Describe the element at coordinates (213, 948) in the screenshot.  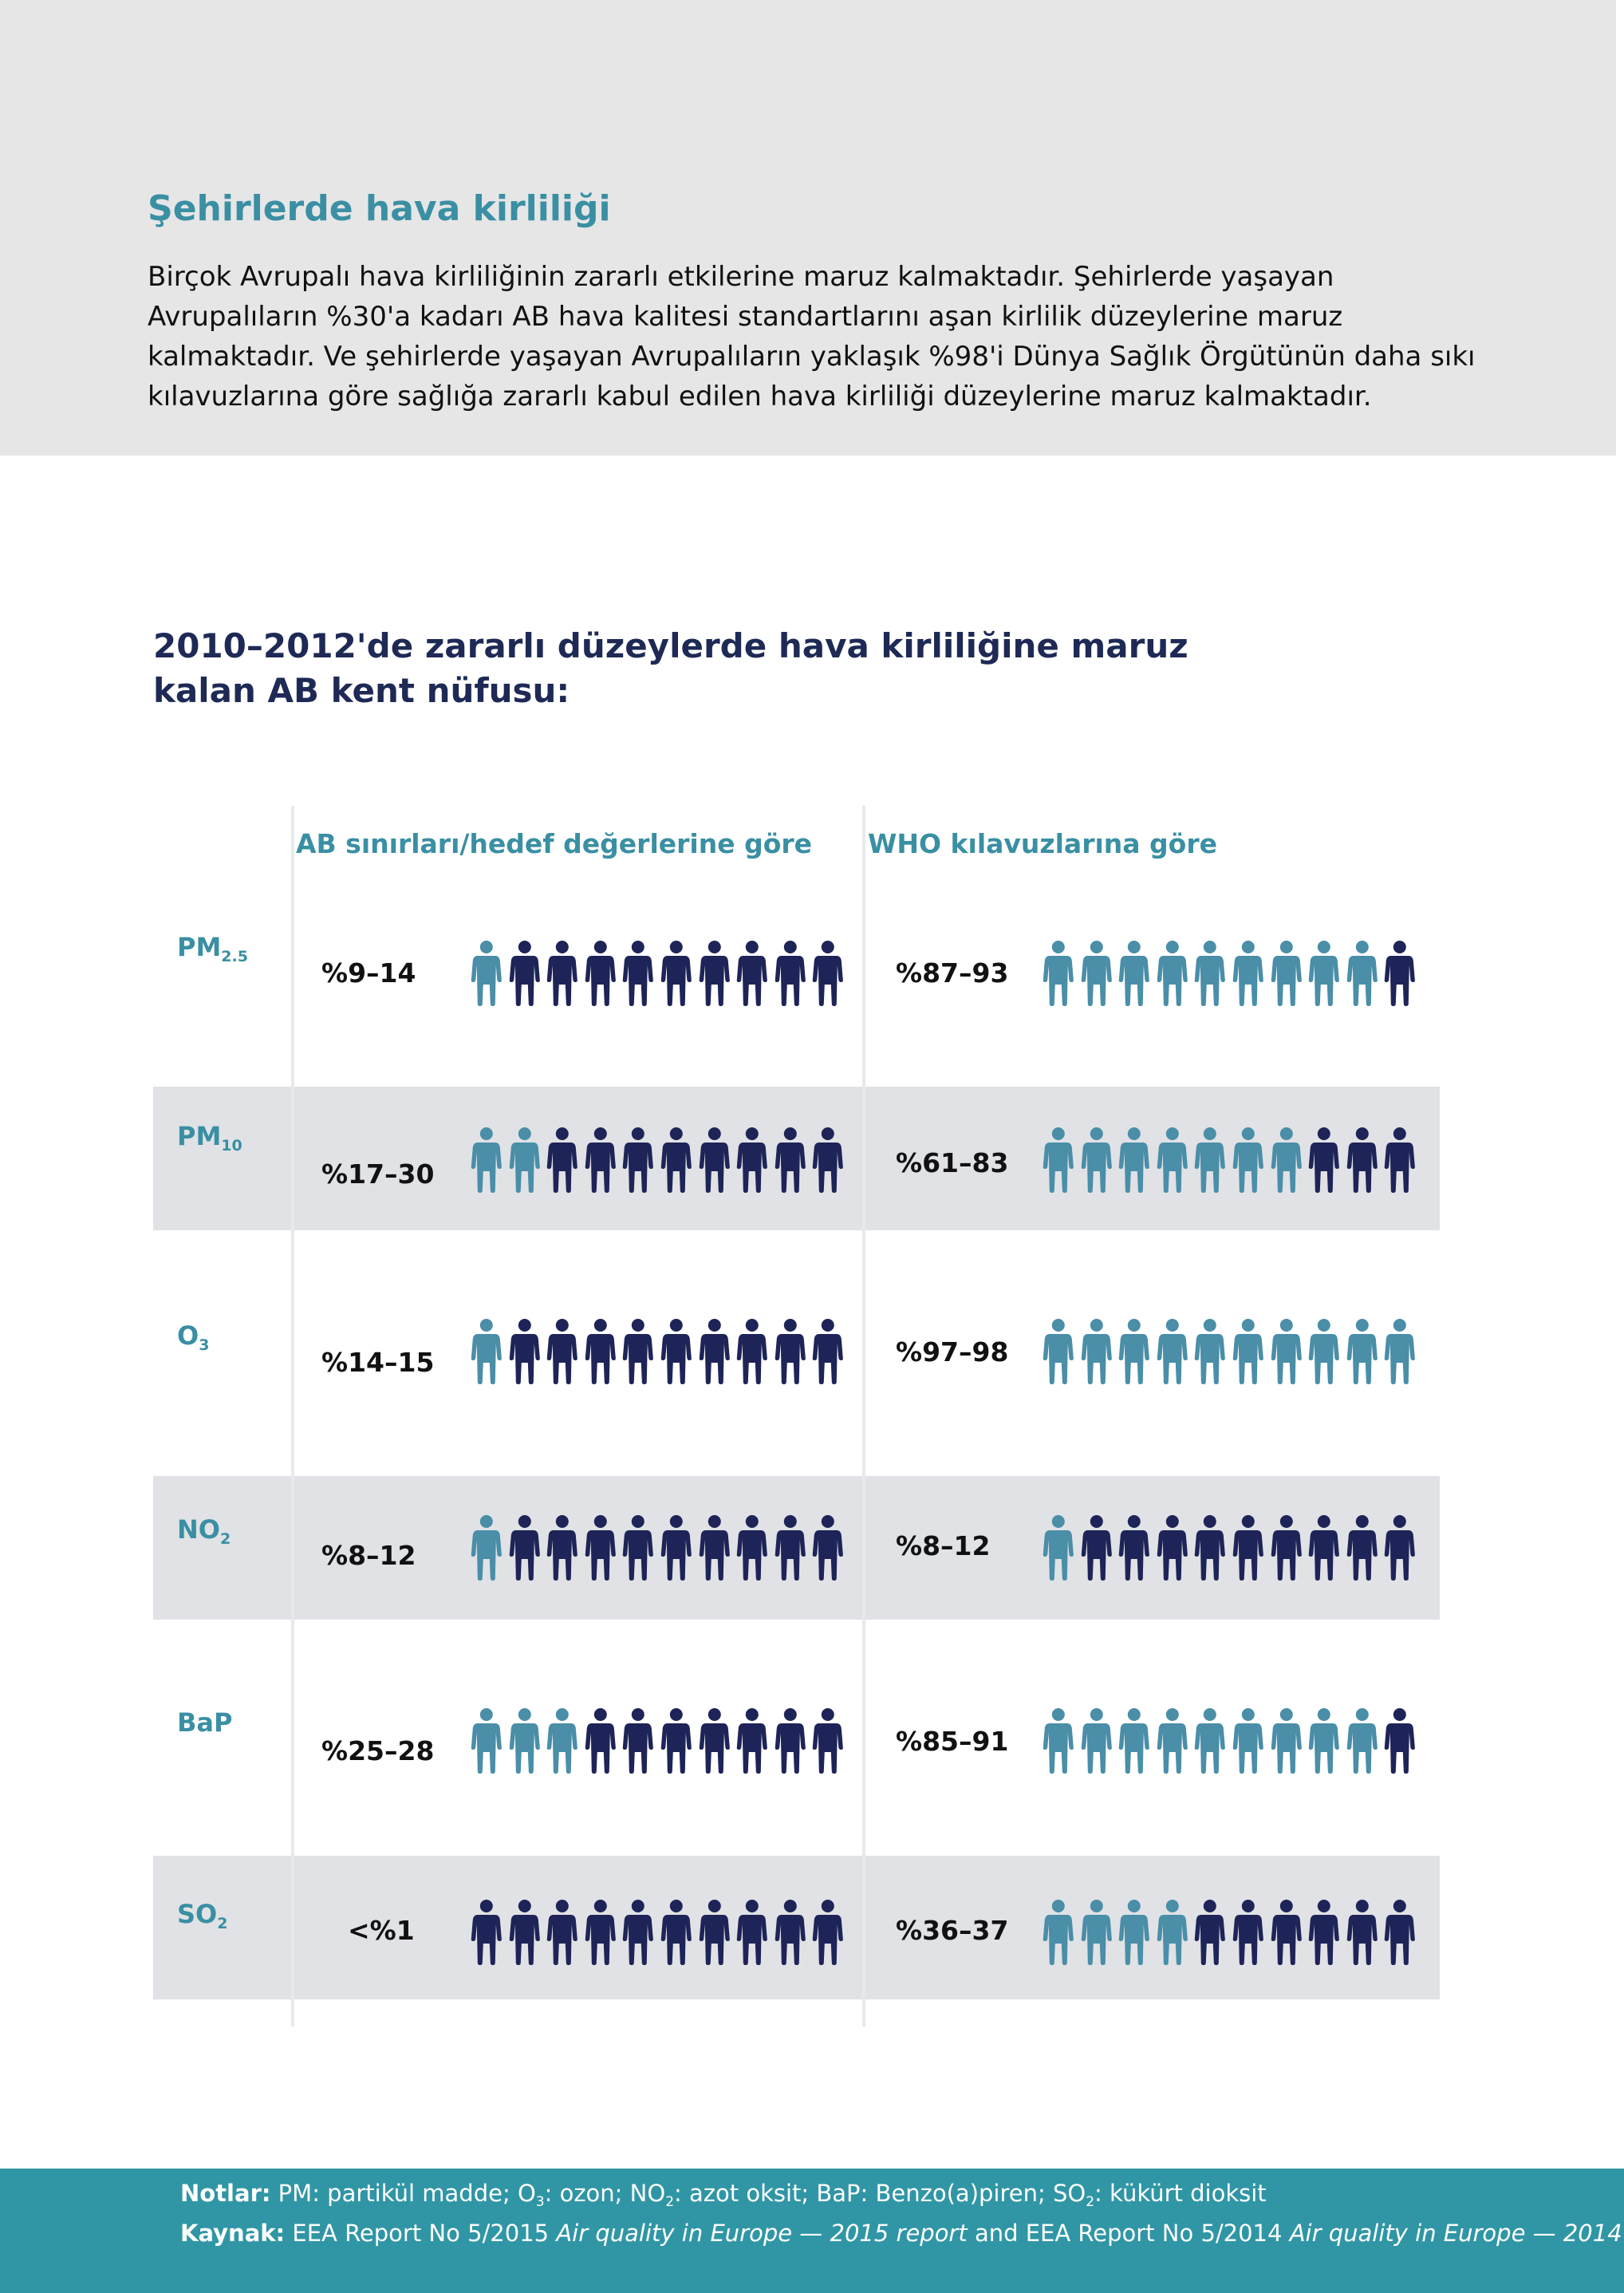
I see `pollutant-label-pm25: PM2.5` at that location.